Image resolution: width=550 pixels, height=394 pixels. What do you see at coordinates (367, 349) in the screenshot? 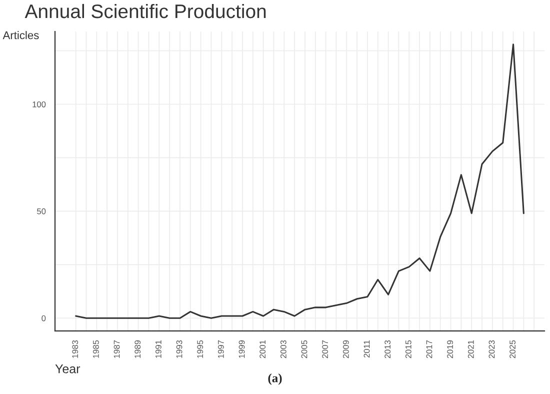
I see `x-tick-label: 2011` at bounding box center [367, 349].